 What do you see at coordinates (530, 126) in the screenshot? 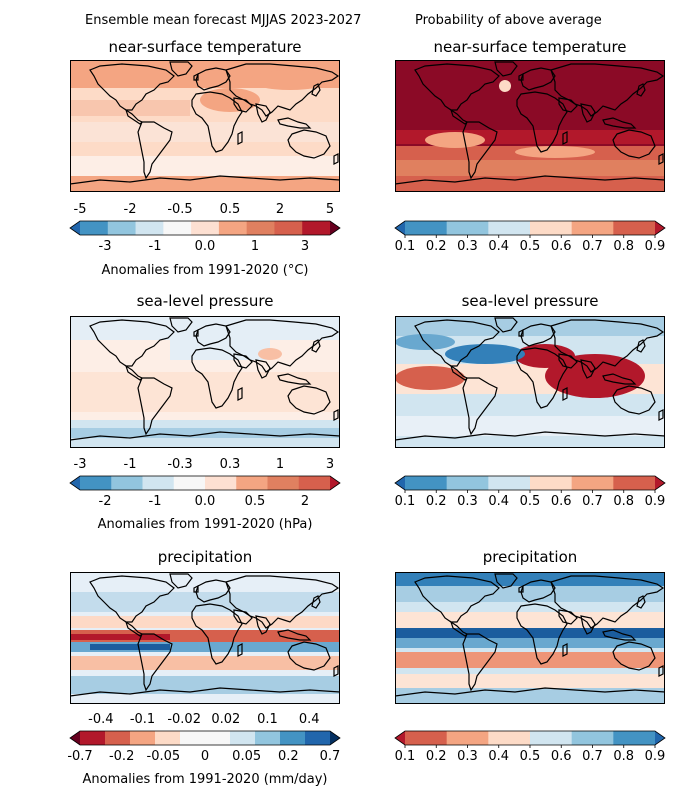
I see `map-temp-probability` at bounding box center [530, 126].